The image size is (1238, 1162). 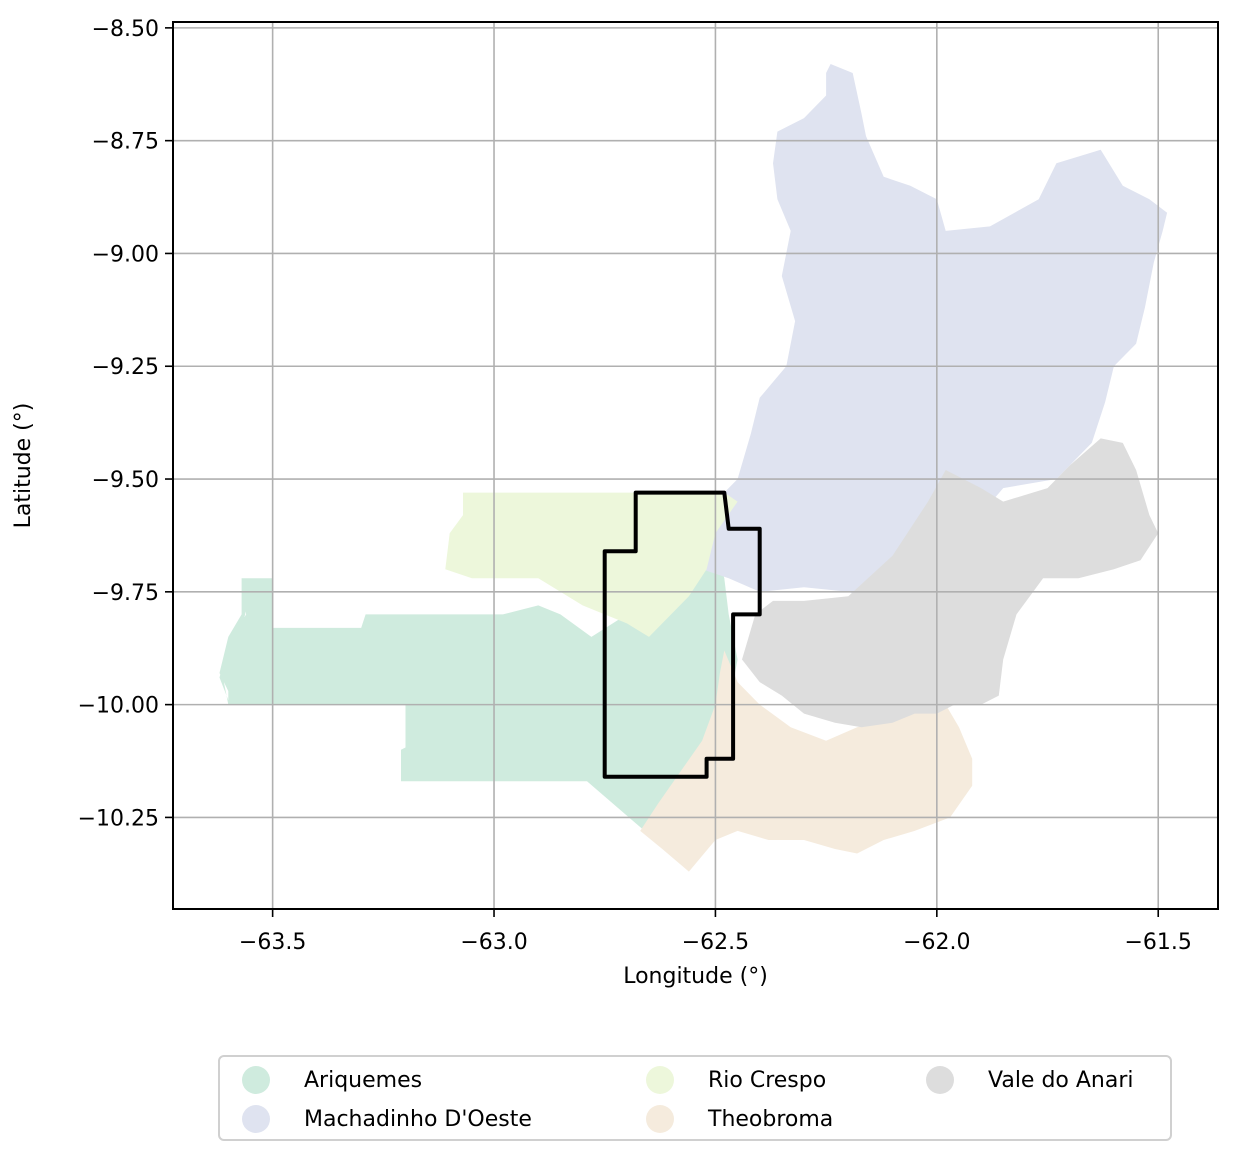 What do you see at coordinates (125, 254) in the screenshot?
I see `y-tick-label: −9.00` at bounding box center [125, 254].